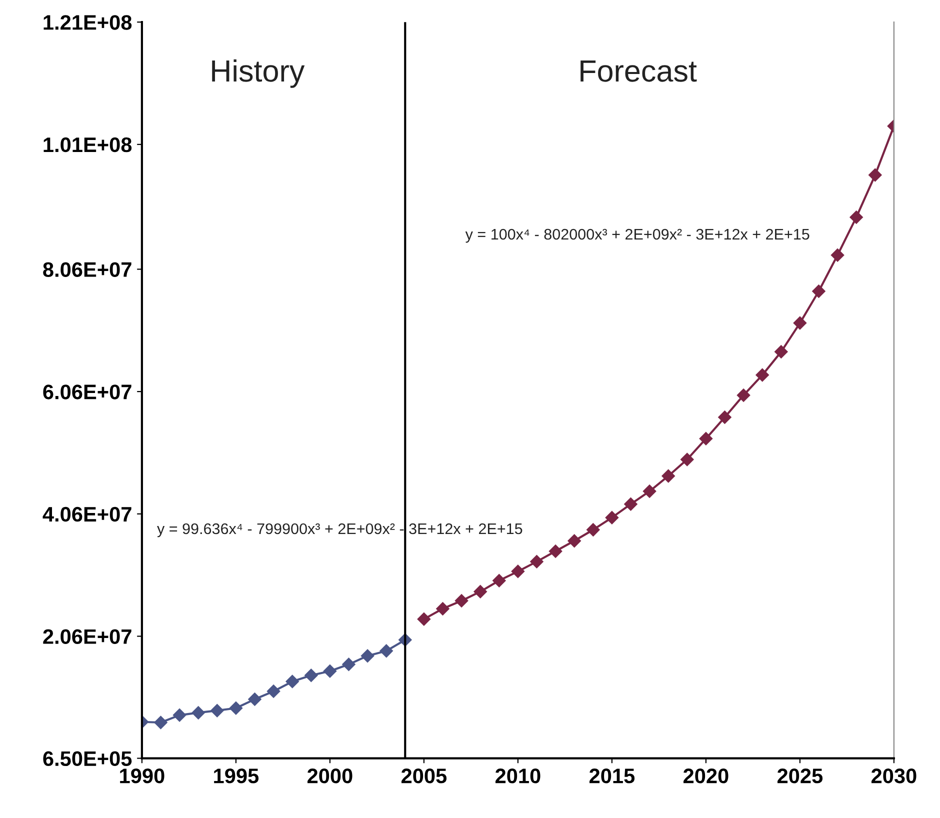  What do you see at coordinates (87, 636) in the screenshot?
I see `y-tick-label: 2.06E+07` at bounding box center [87, 636].